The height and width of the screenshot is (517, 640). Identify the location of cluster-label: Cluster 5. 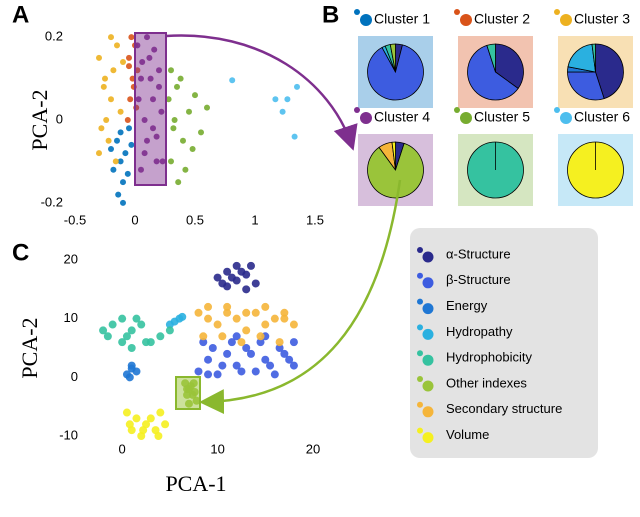
(502, 117).